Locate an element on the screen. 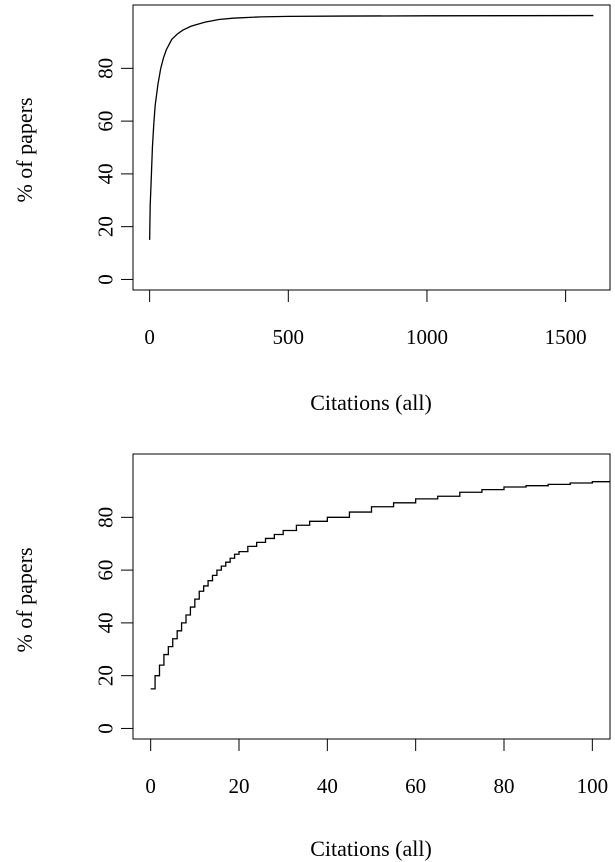 The width and height of the screenshot is (615, 862). x-tick-label-top-500: 500 is located at coordinates (289, 337).